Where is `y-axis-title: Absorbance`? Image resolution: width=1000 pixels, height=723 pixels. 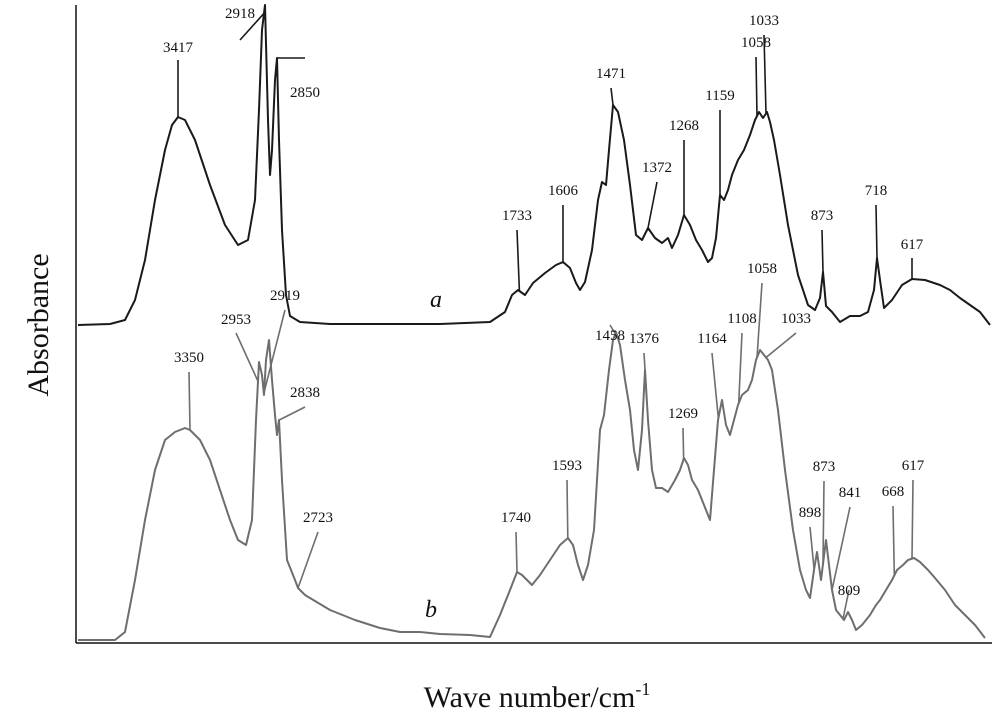
y-axis-title: Absorbance is located at coordinates (38, 324).